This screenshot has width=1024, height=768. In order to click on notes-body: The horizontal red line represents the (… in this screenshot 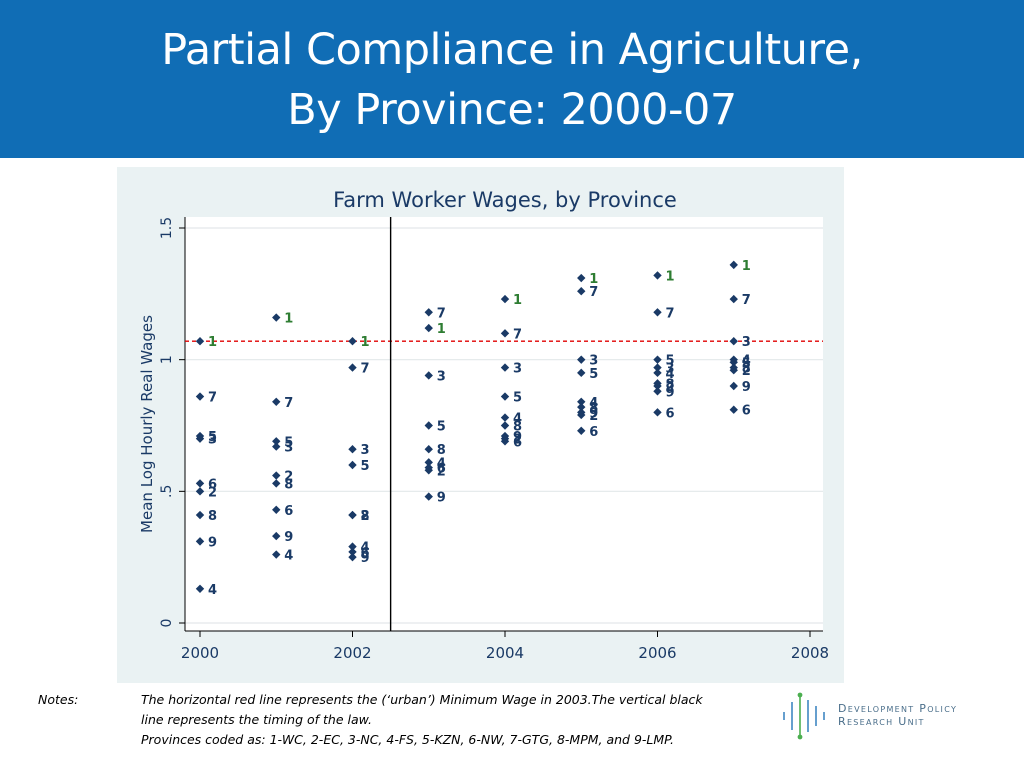, I will do `click(441, 720)`.